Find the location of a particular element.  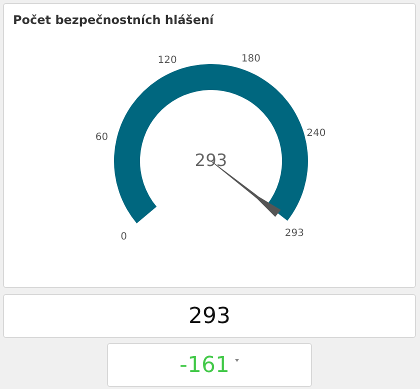

text: 240 is located at coordinates (316, 133).